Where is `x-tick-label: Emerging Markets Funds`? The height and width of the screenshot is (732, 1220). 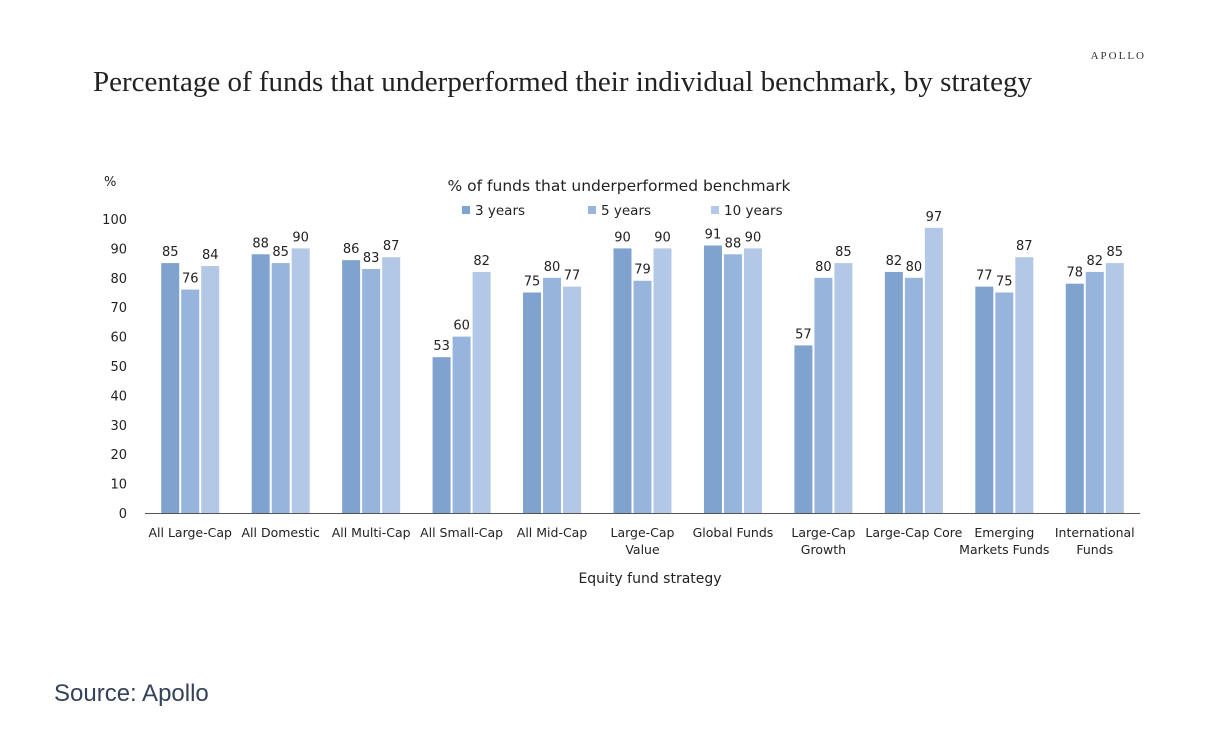
x-tick-label: Emerging Markets Funds is located at coordinates (1004, 541).